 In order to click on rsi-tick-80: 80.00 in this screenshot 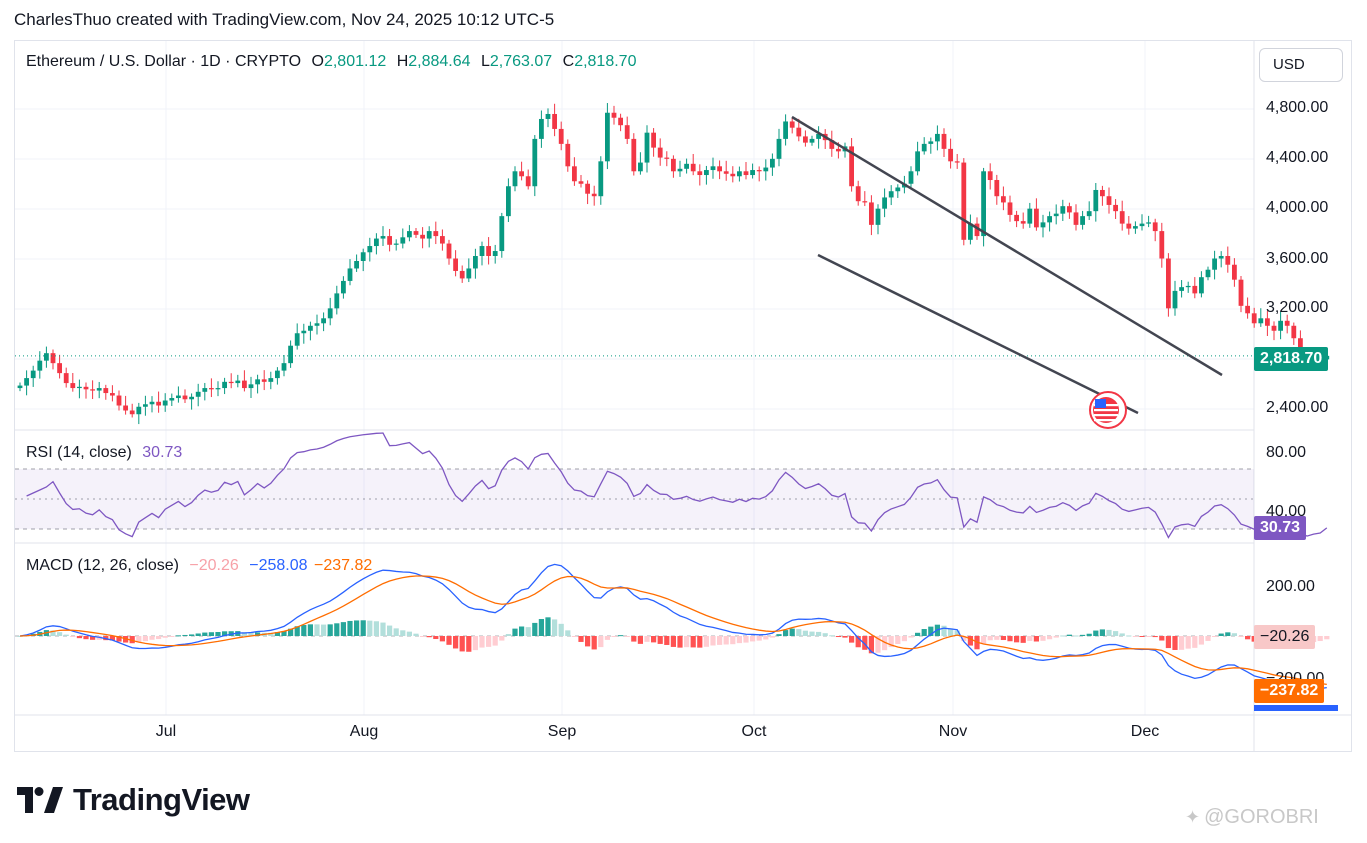, I will do `click(1286, 452)`.